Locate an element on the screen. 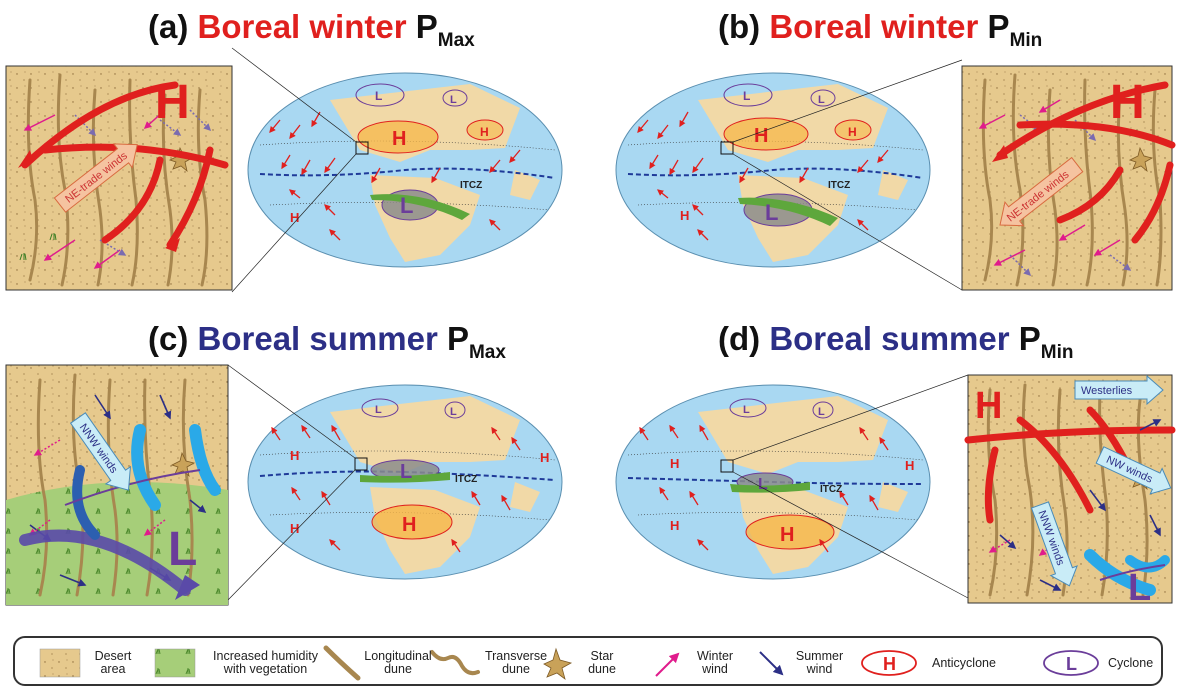 The image size is (1177, 689). legend-transverse-line2: dune is located at coordinates (516, 669).